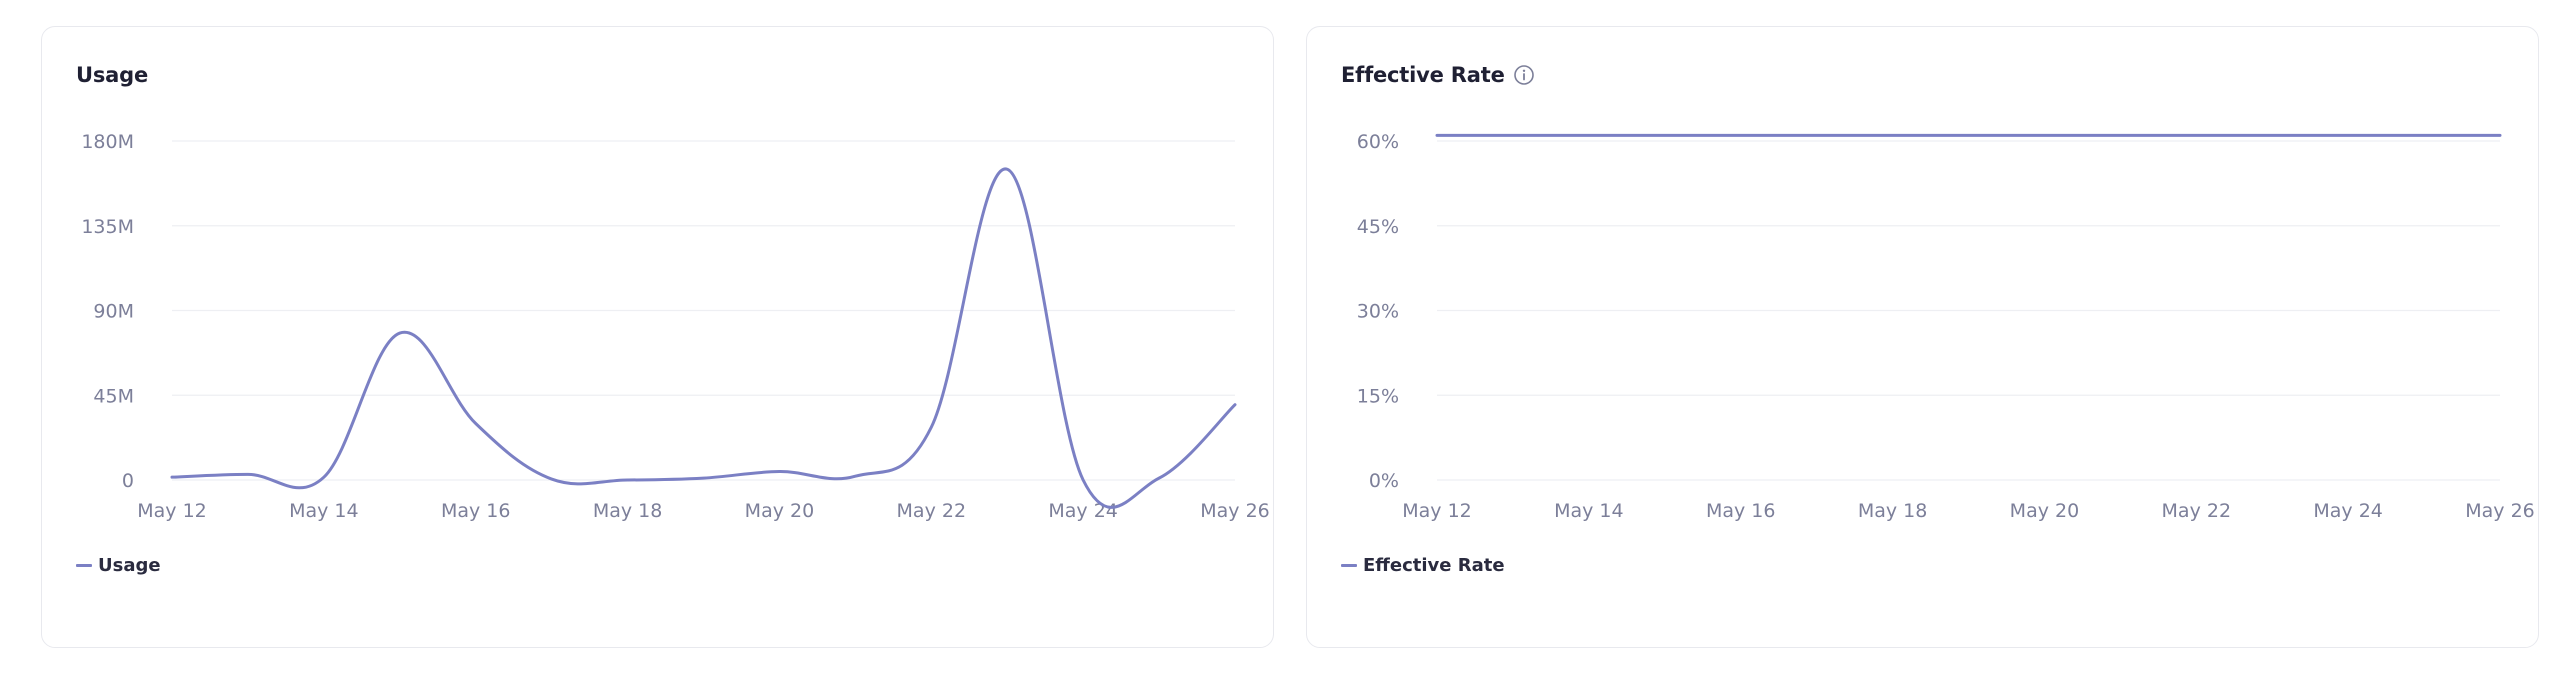 This screenshot has height=678, width=2570. What do you see at coordinates (1384, 481) in the screenshot?
I see `effective-rate-y-tick-label: 0%` at bounding box center [1384, 481].